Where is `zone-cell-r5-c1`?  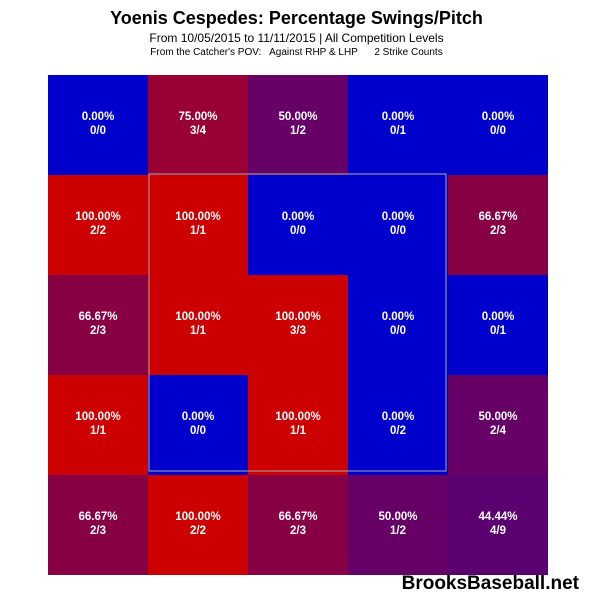 zone-cell-r5-c1 is located at coordinates (98, 525).